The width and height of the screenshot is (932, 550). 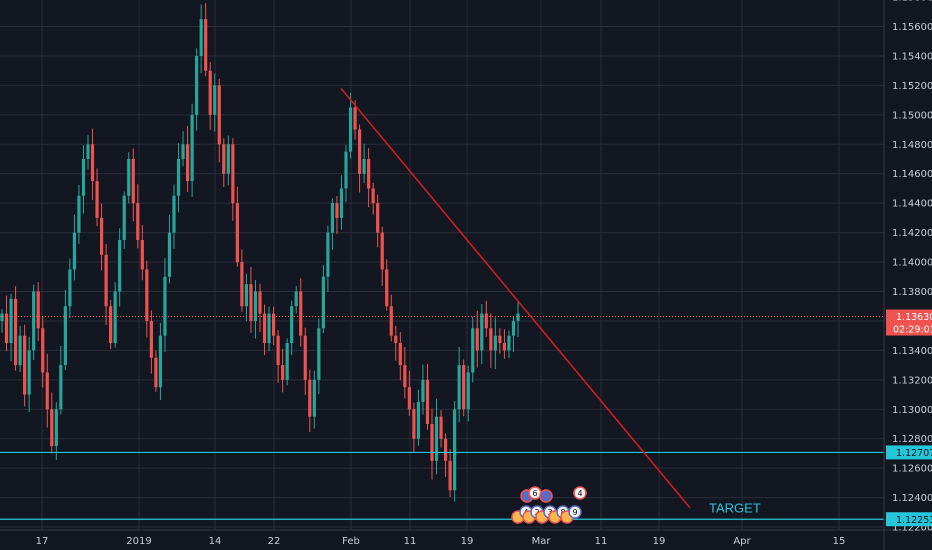 I want to click on event-badge-icon, so click(x=546, y=496).